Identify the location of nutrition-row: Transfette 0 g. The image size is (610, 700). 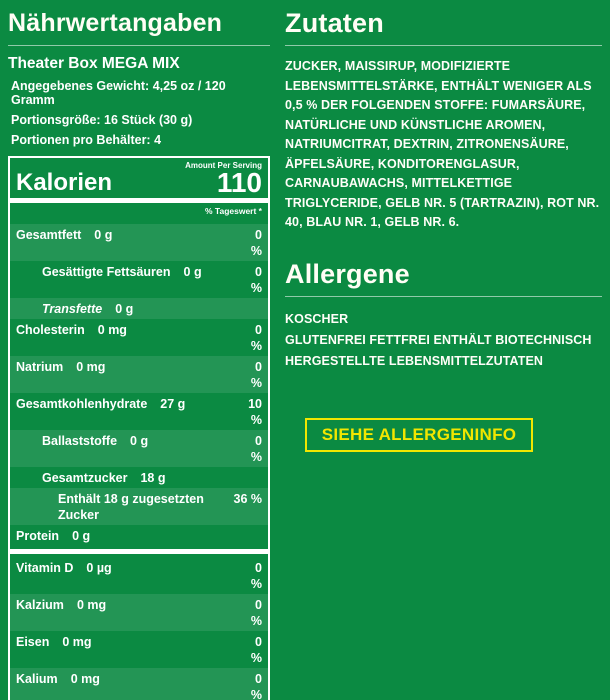
(139, 308).